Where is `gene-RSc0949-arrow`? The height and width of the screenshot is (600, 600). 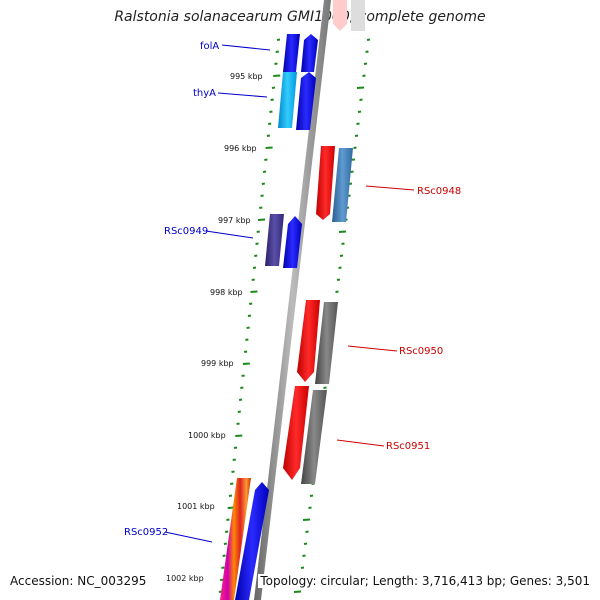
gene-RSc0949-arrow is located at coordinates (292, 242).